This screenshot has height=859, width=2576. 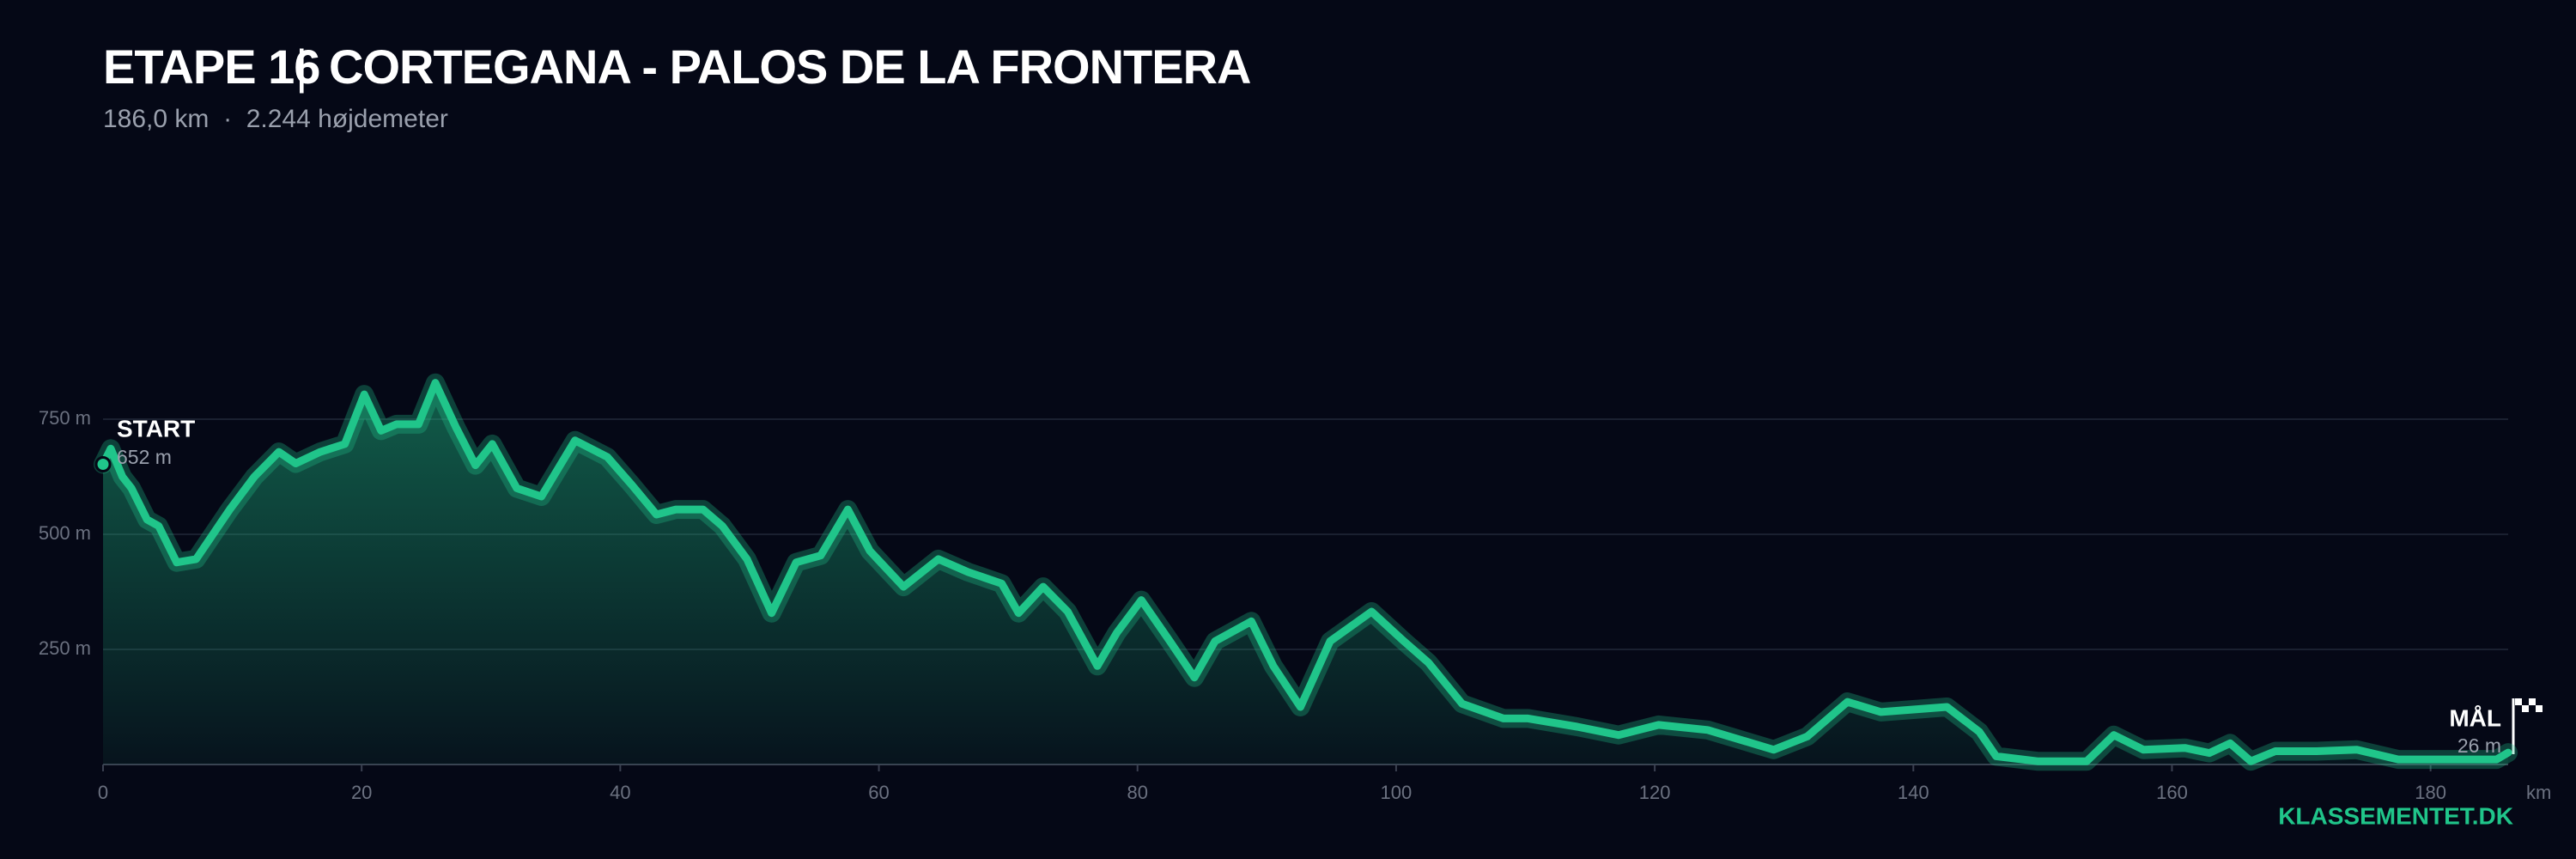 I want to click on start-label: START, so click(x=156, y=429).